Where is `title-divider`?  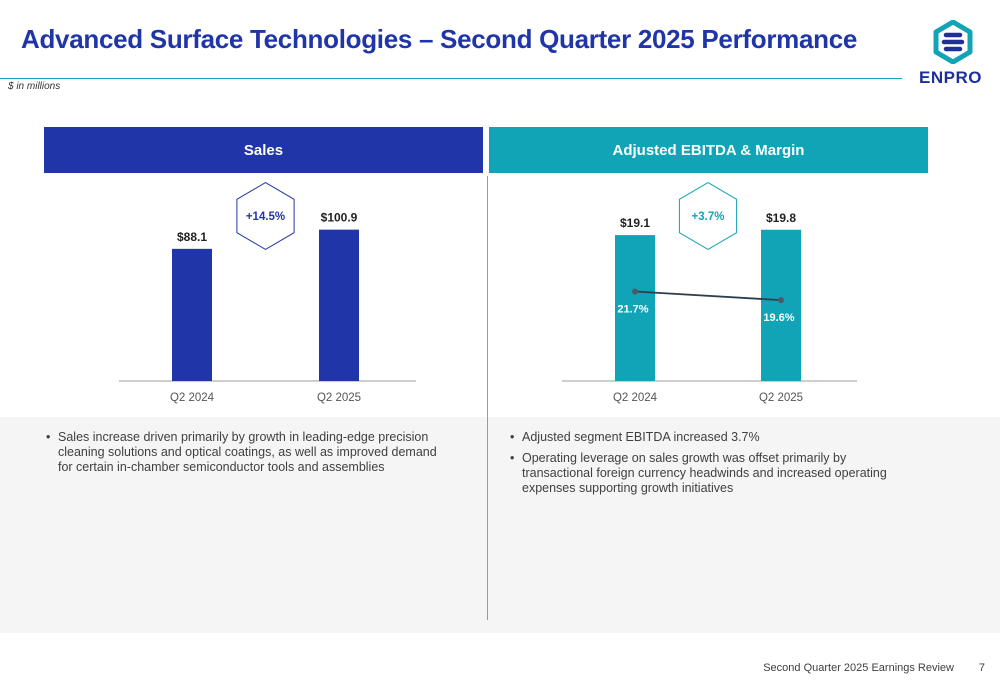
title-divider is located at coordinates (451, 78).